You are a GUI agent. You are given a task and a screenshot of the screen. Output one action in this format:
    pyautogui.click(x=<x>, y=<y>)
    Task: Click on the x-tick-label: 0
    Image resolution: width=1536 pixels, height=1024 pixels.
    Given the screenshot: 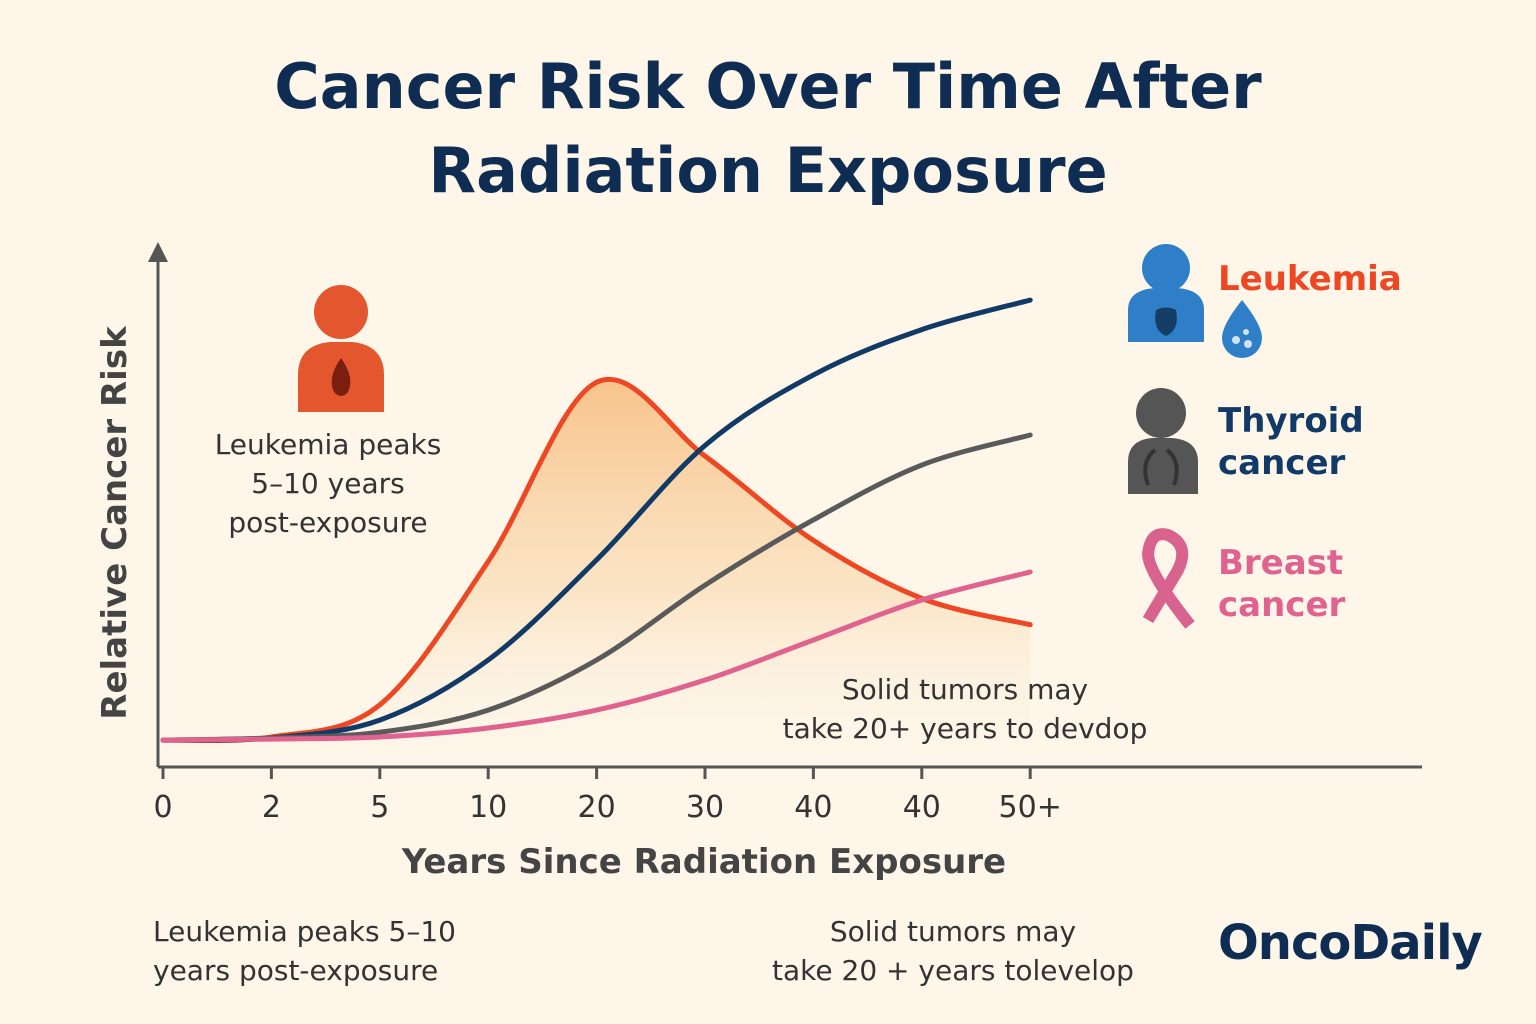 What is the action you would take?
    pyautogui.click(x=163, y=807)
    